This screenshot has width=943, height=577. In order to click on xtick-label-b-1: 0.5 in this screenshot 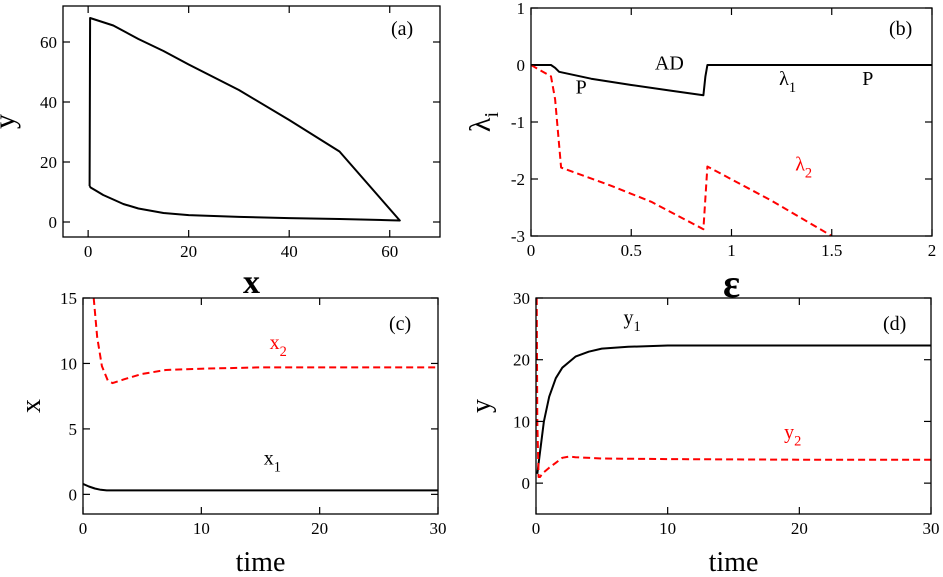, I will do `click(631, 250)`.